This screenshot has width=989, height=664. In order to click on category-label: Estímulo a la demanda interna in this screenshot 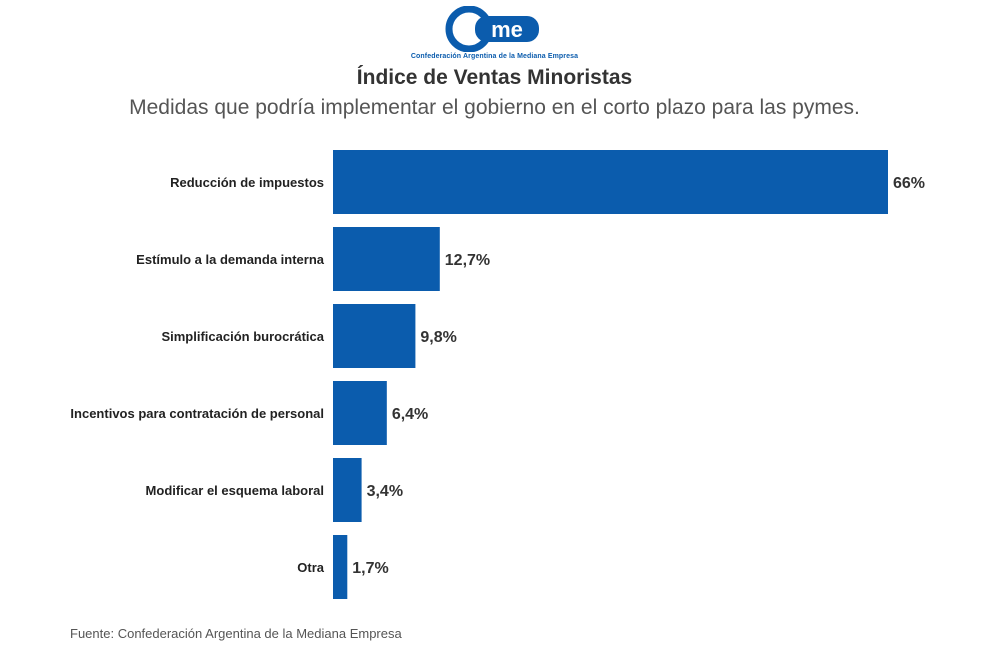, I will do `click(230, 259)`.